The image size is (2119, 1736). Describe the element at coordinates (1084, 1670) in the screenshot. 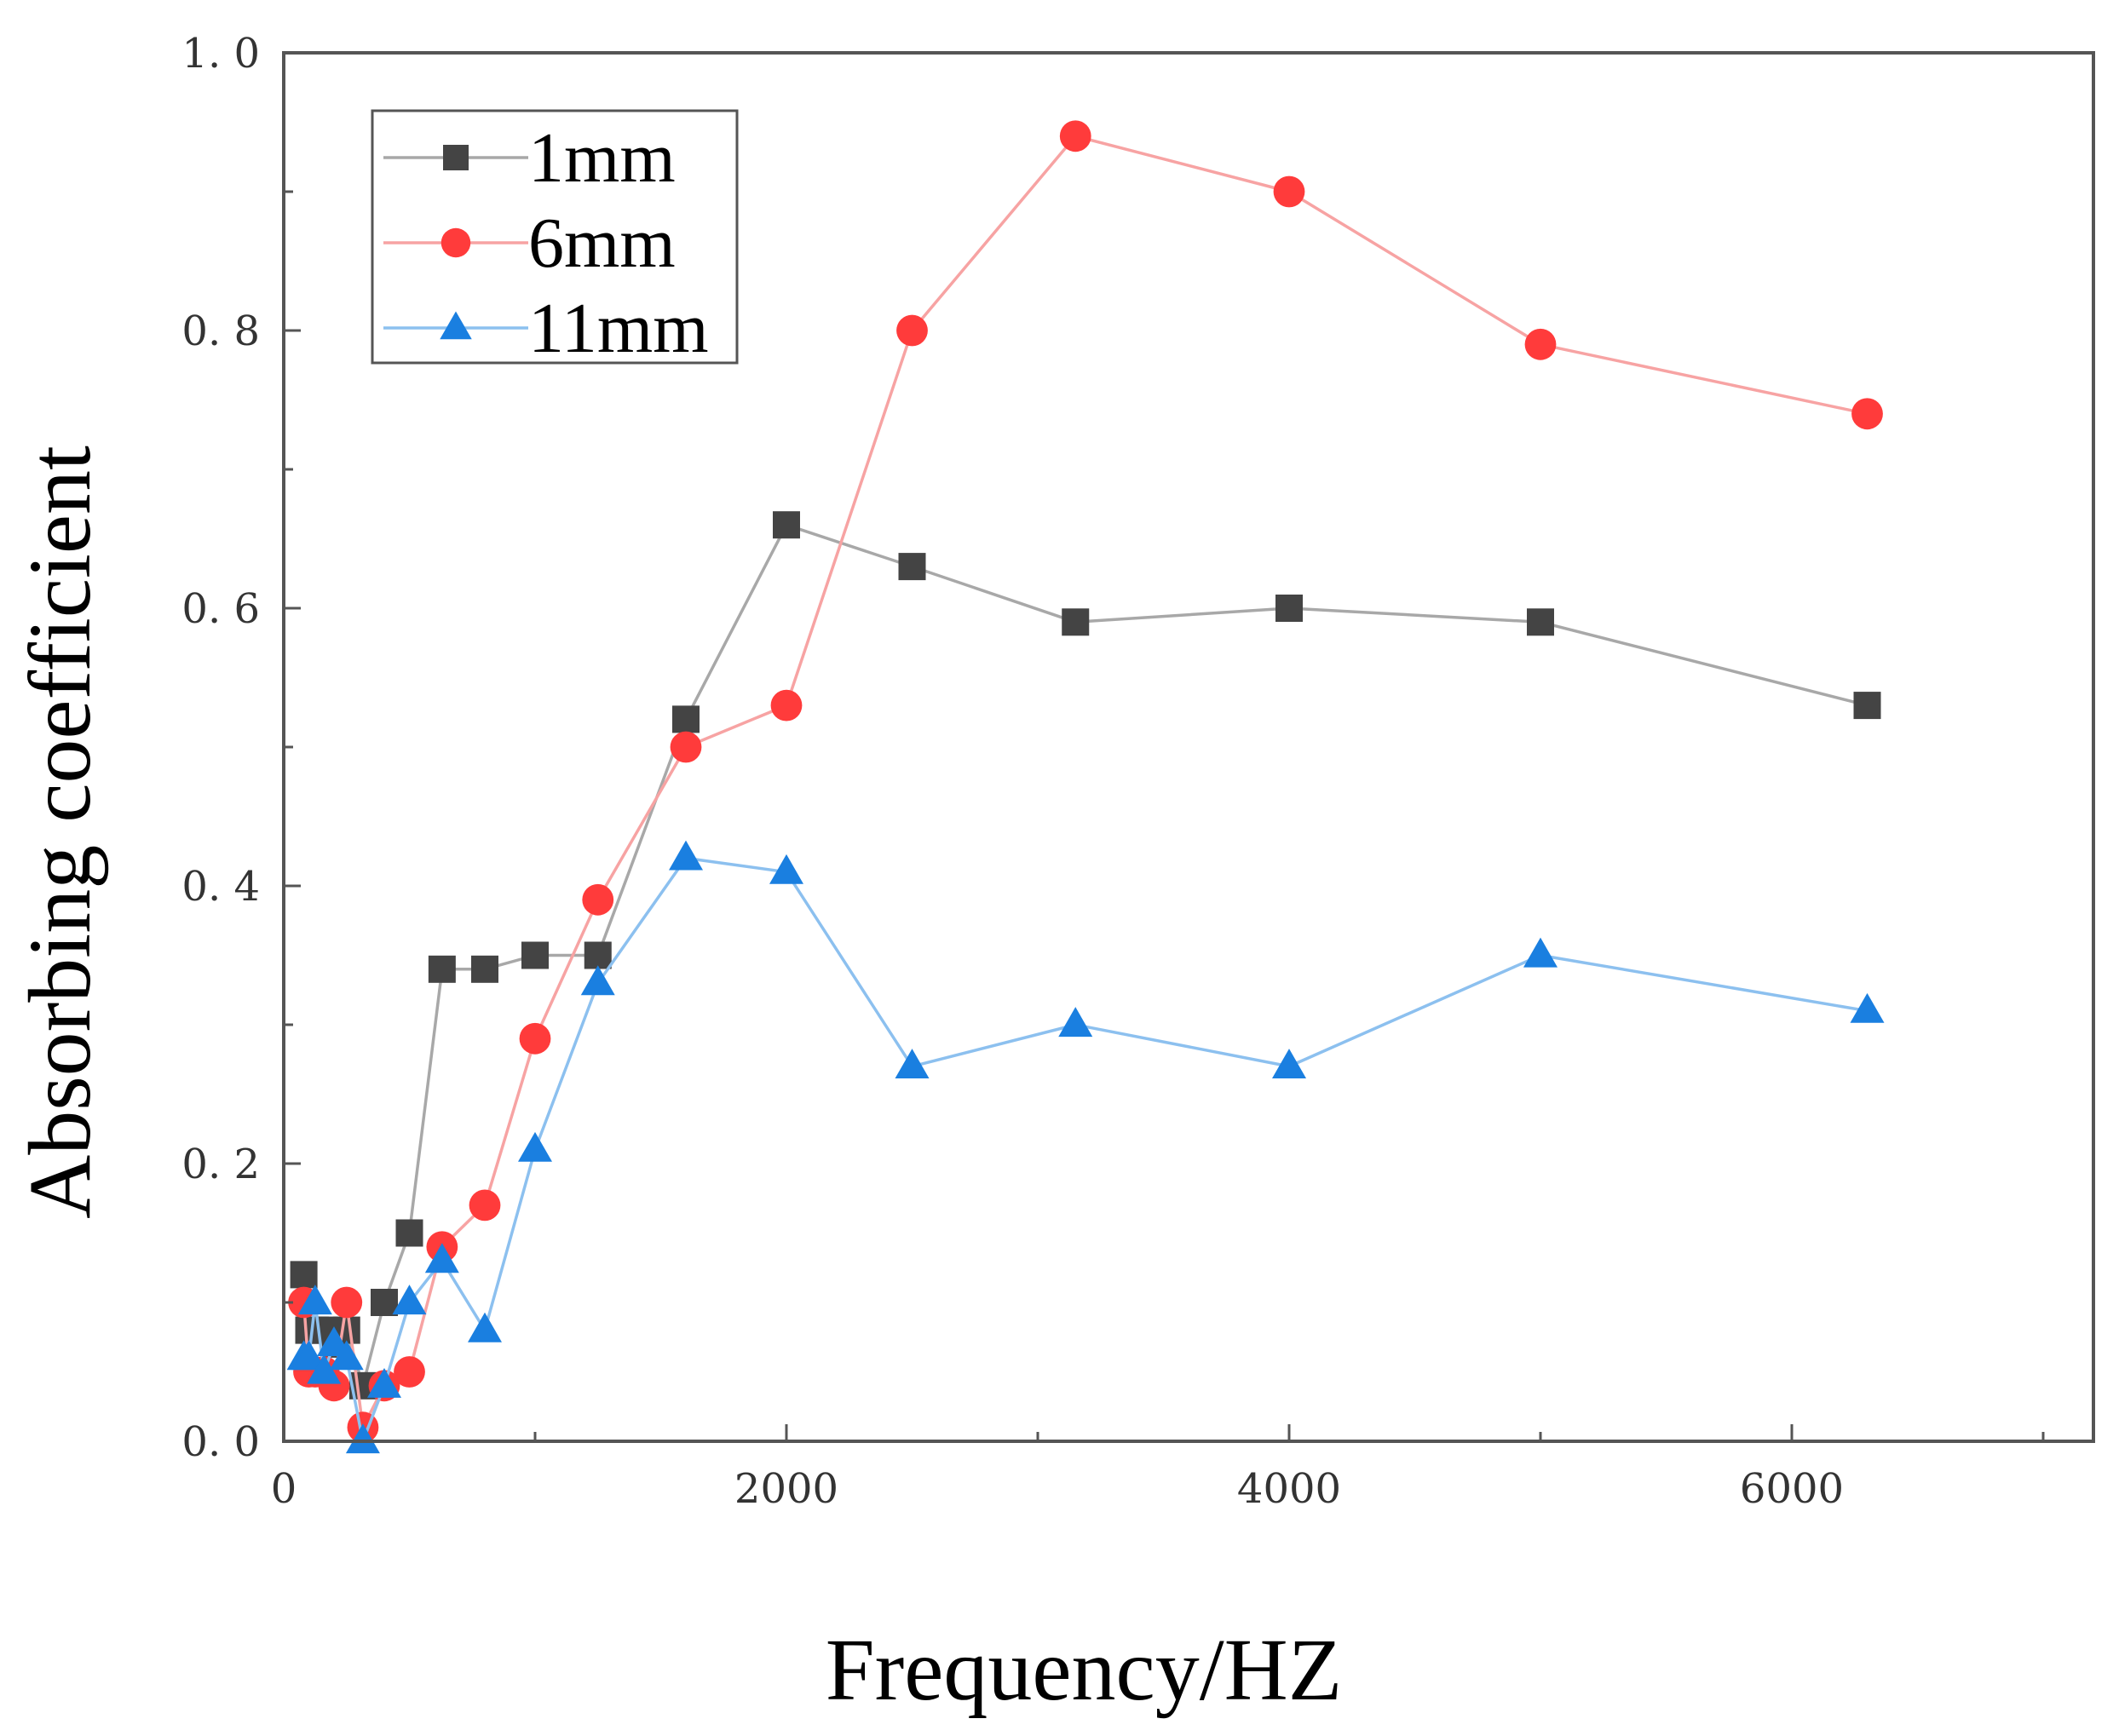

I see `x-axis-title: Frequency/HZ` at that location.